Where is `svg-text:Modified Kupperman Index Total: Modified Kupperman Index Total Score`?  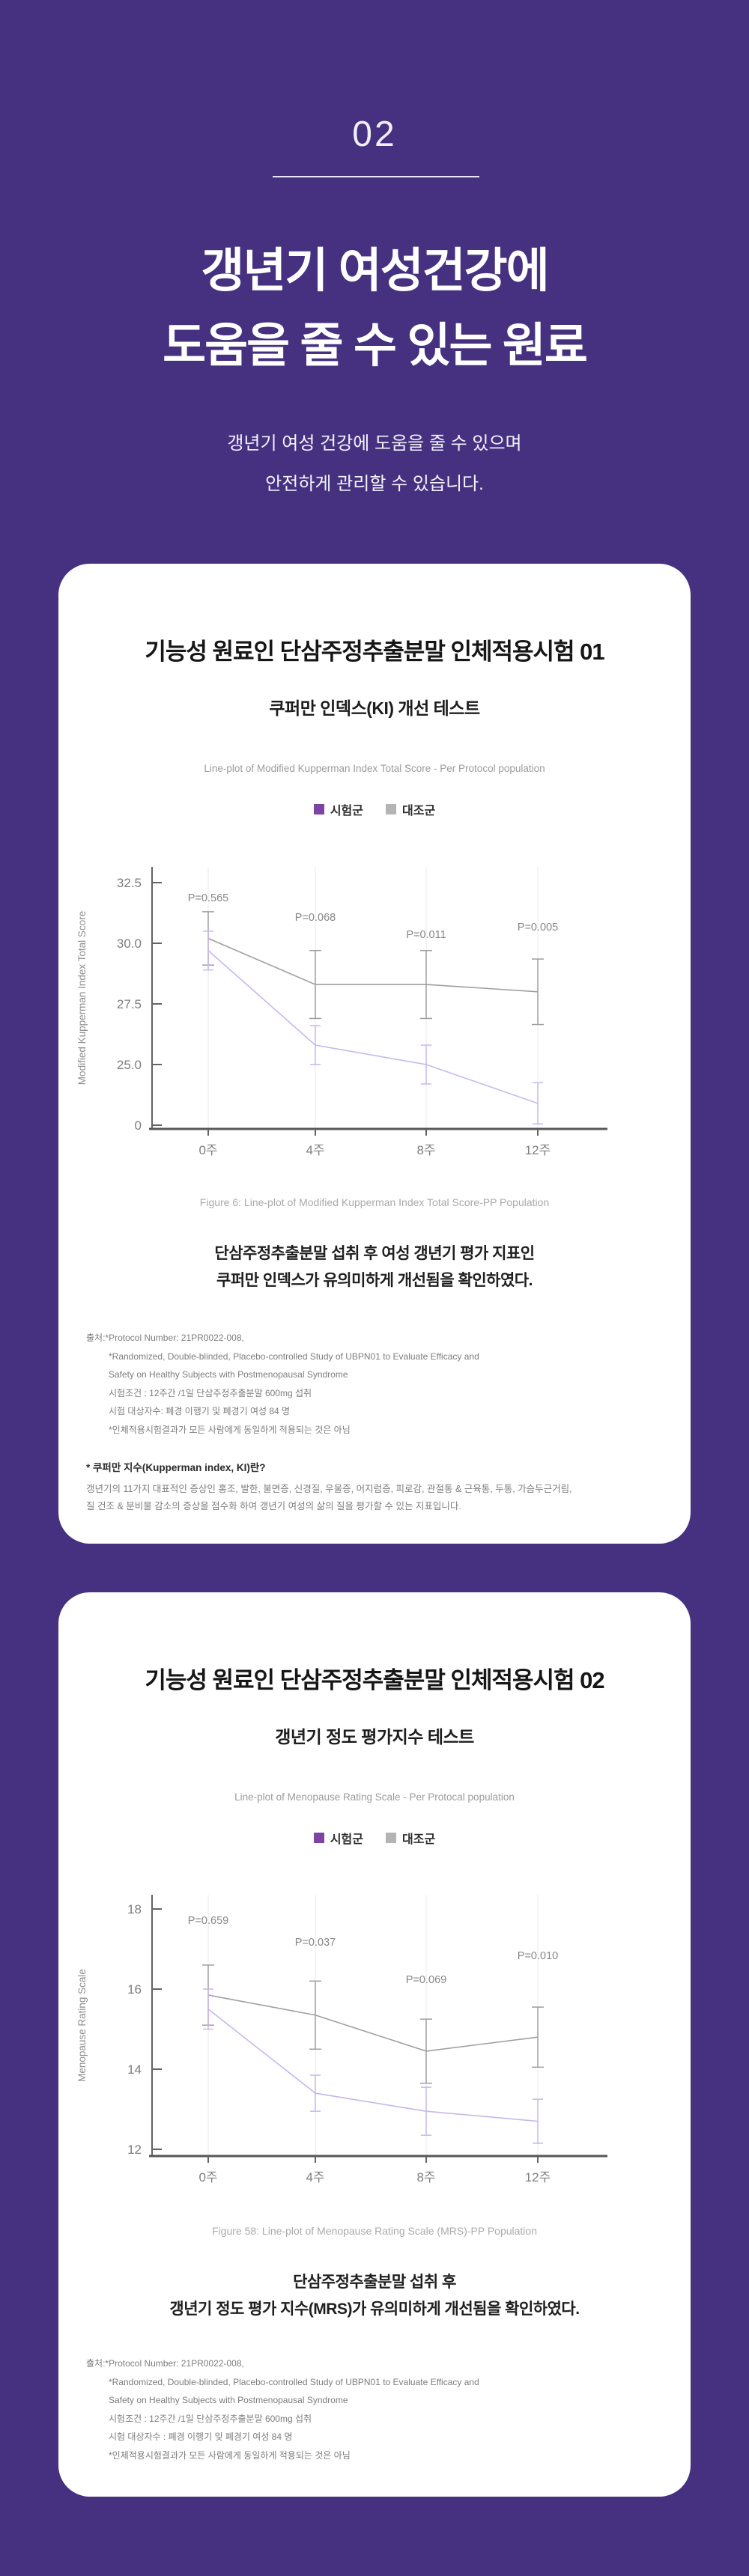 svg-text:Modified Kupperman Index Total: Modified Kupperman Index Total Score is located at coordinates (82, 998).